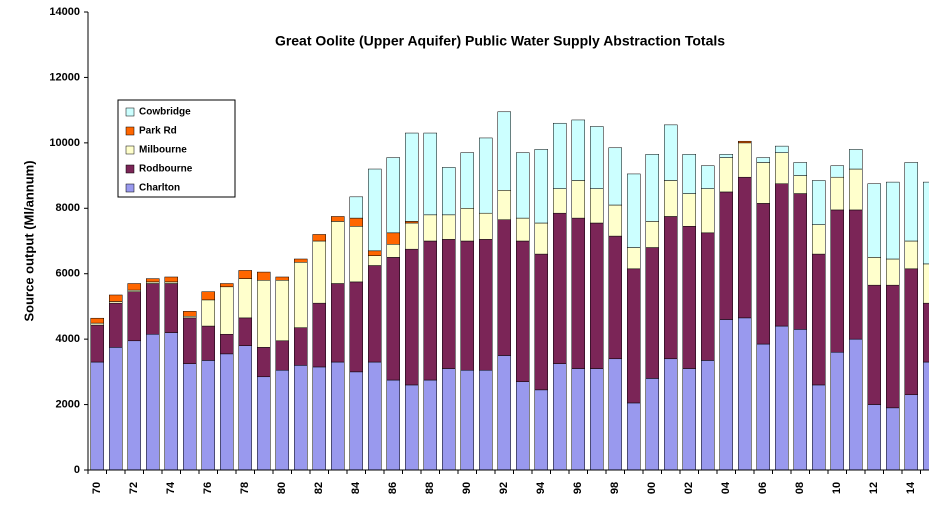 The width and height of the screenshot is (929, 510). What do you see at coordinates (356, 487) in the screenshot?
I see `x-tick-label: 84` at bounding box center [356, 487].